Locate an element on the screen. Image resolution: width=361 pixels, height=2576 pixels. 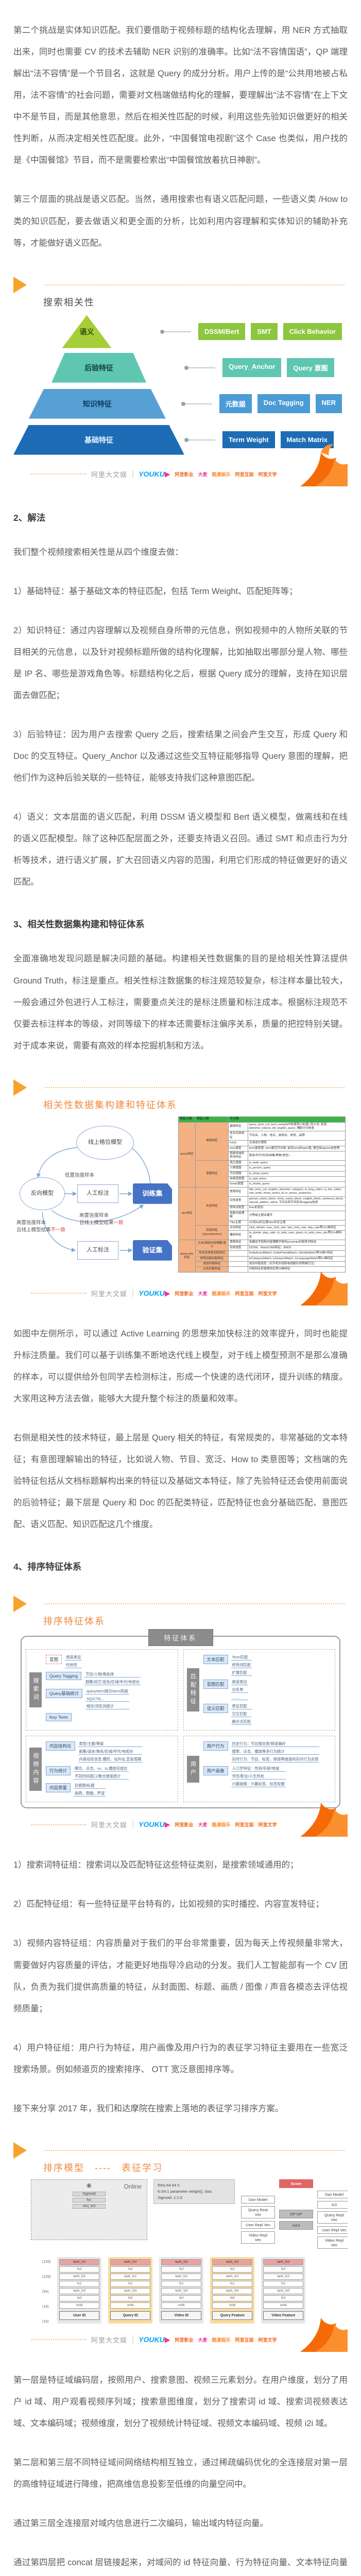
paragraph: 1）搜索词特征组：搜索词以及匹配特征这些特征类别，是搜索领域通用的； is located at coordinates (156, 1865).